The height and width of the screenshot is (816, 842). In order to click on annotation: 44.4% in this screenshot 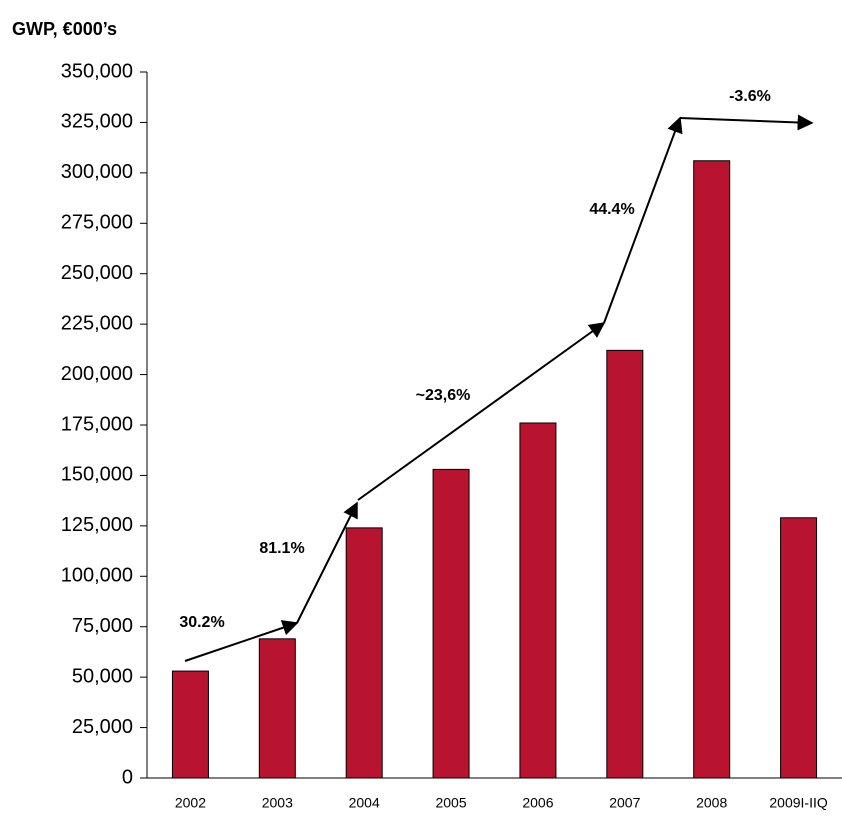, I will do `click(611, 209)`.